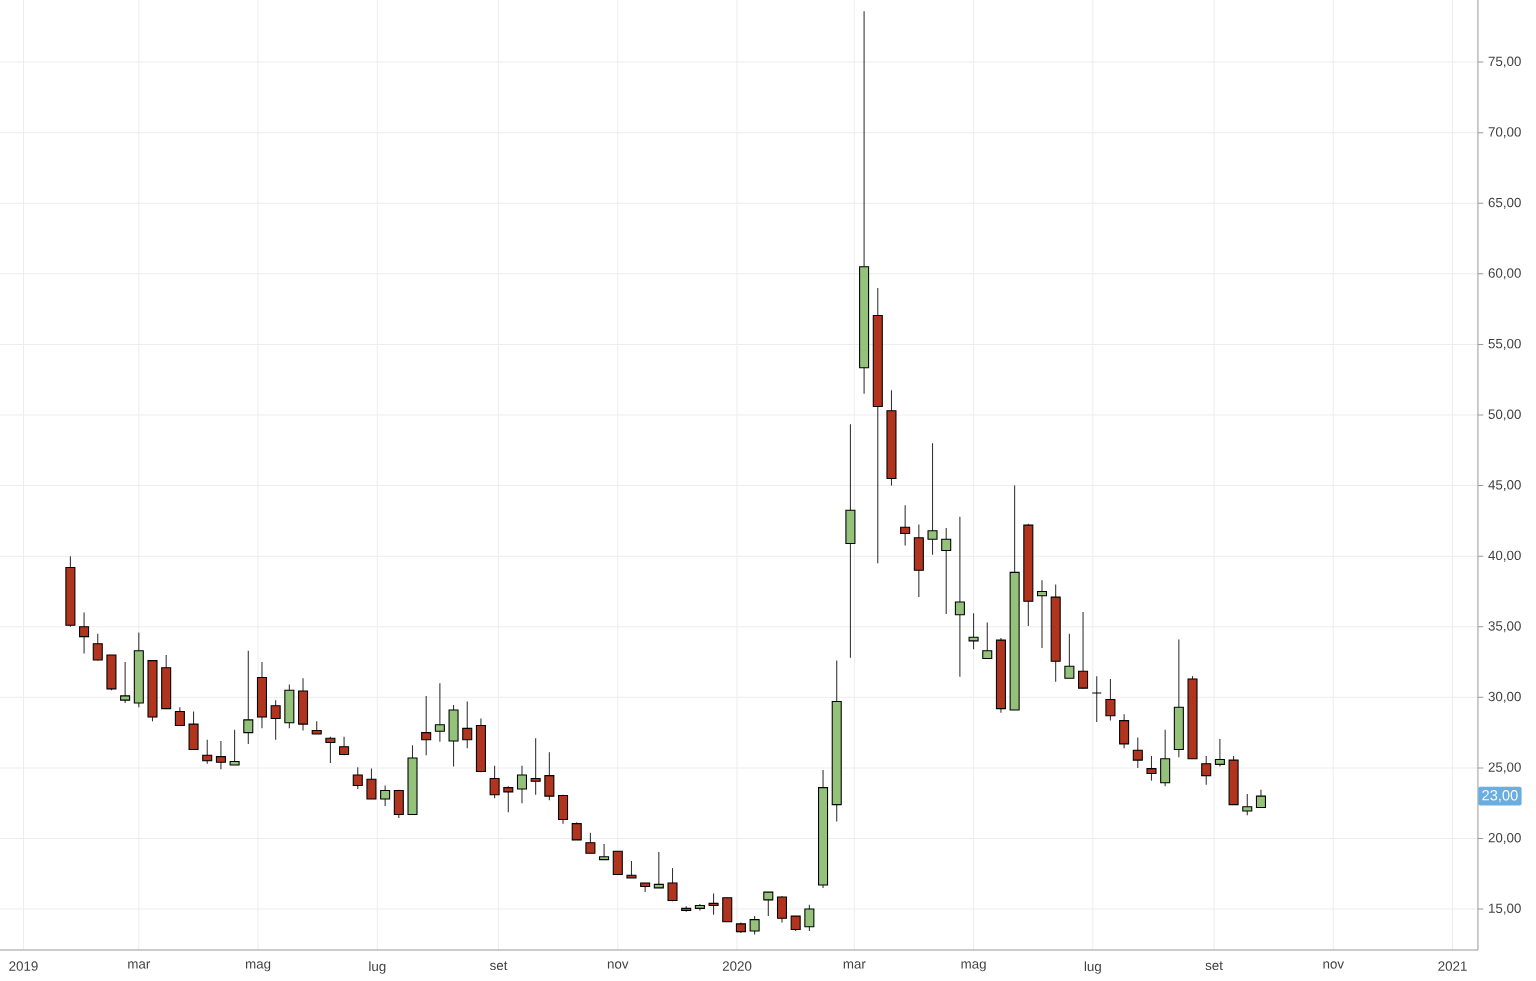 The image size is (1536, 981). Describe the element at coordinates (1504, 203) in the screenshot. I see `y-tick-label: 65,00` at that location.